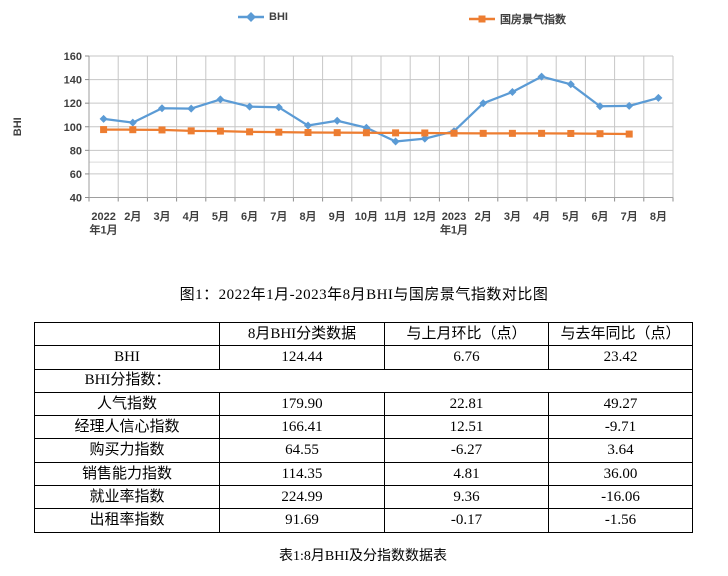 The width and height of the screenshot is (728, 576). Describe the element at coordinates (366, 216) in the screenshot. I see `x-axis-tick-label: 10月` at that location.